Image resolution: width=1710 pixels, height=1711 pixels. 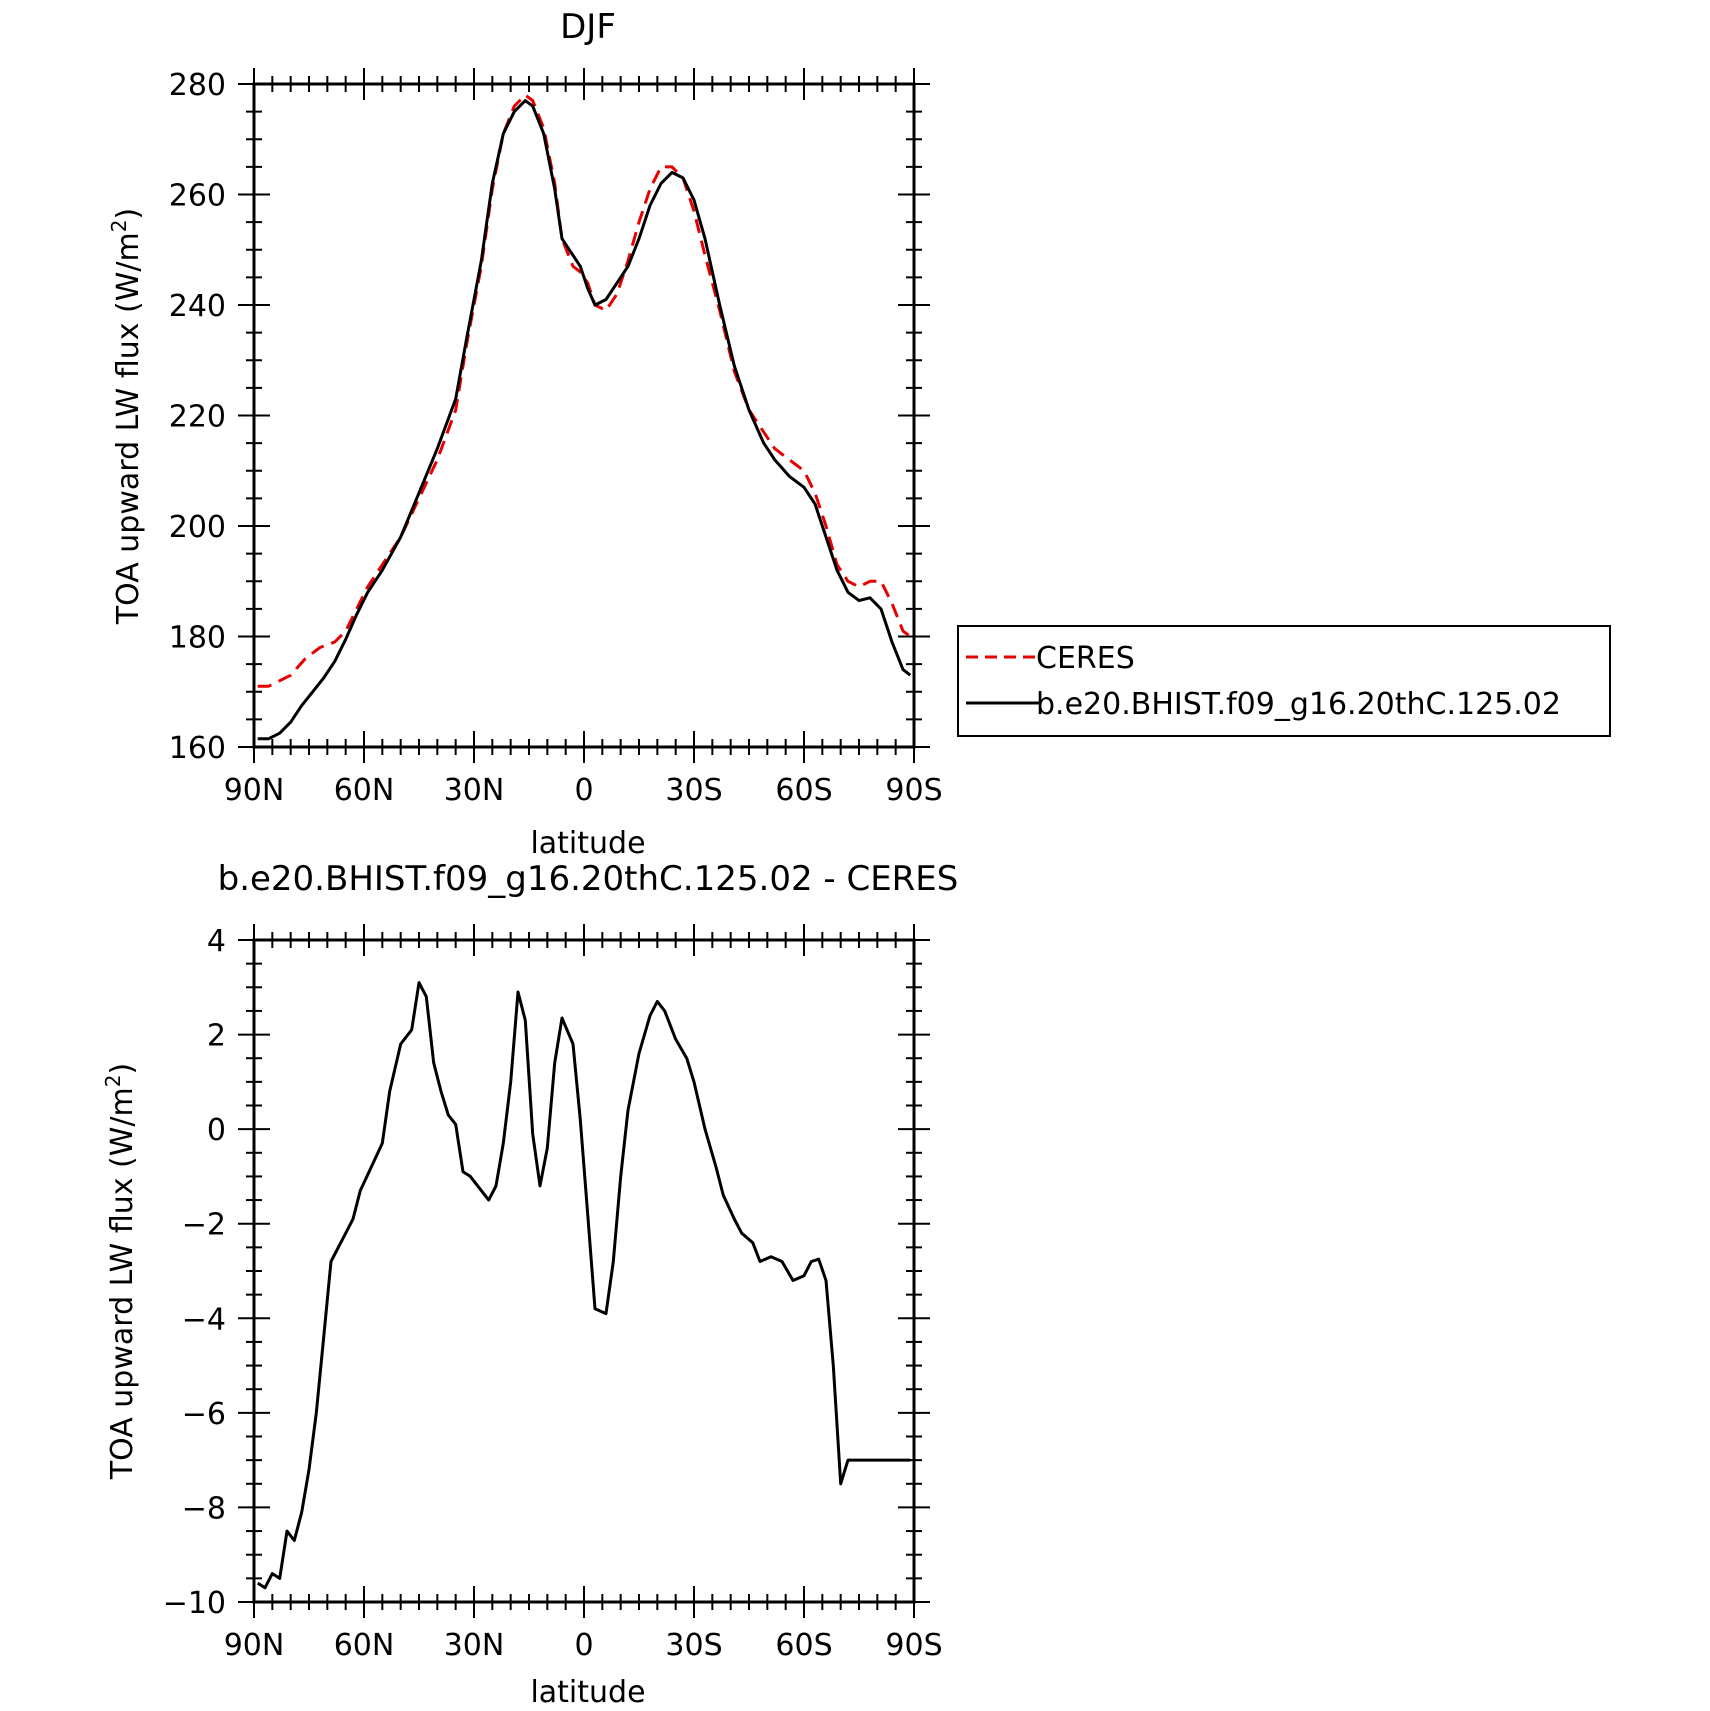 What do you see at coordinates (128, 428) in the screenshot?
I see `top-y-axis-title-main: TOA upward LW flux (W/m` at bounding box center [128, 428].